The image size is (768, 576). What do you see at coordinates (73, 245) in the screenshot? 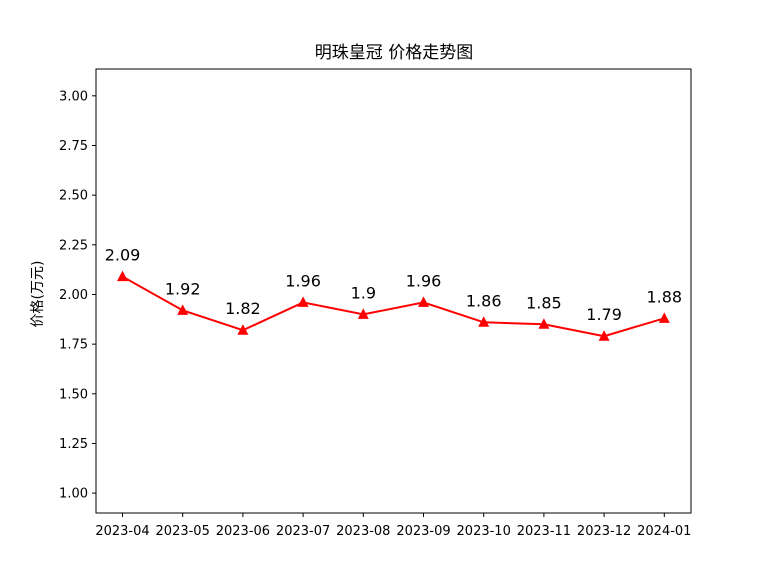
I see `y-tick-label: 2.25` at bounding box center [73, 245].